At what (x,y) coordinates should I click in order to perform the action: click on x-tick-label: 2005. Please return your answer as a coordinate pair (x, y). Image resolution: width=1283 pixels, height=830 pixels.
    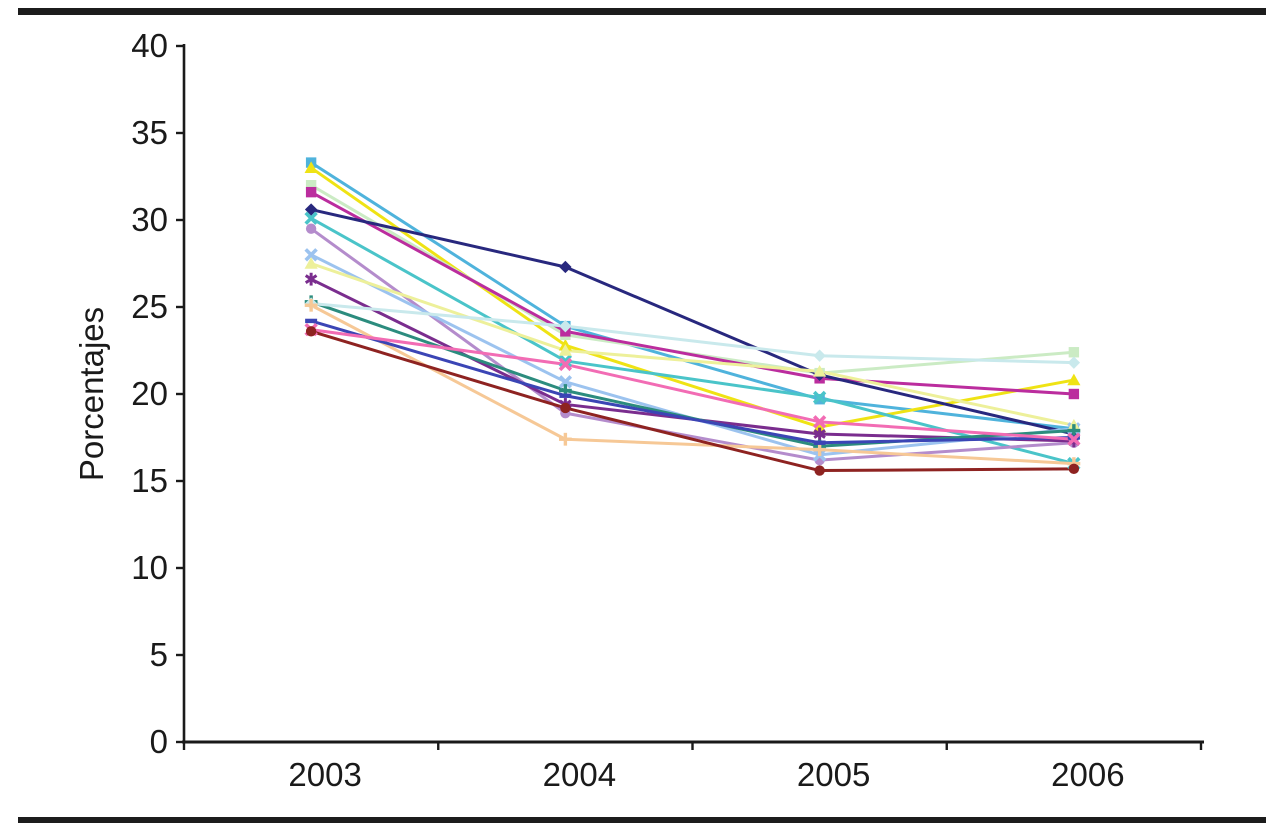
    Looking at the image, I should click on (833, 774).